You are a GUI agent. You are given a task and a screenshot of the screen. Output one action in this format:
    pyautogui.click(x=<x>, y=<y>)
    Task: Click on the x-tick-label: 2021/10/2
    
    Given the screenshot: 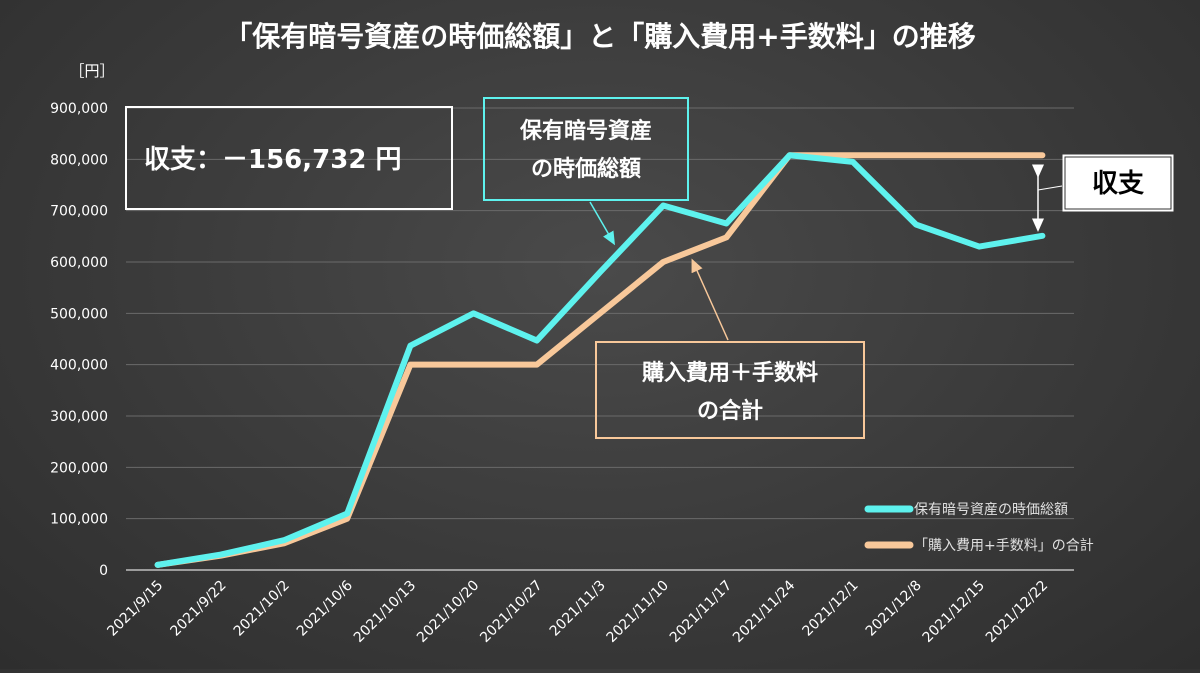 What is the action you would take?
    pyautogui.click(x=262, y=609)
    